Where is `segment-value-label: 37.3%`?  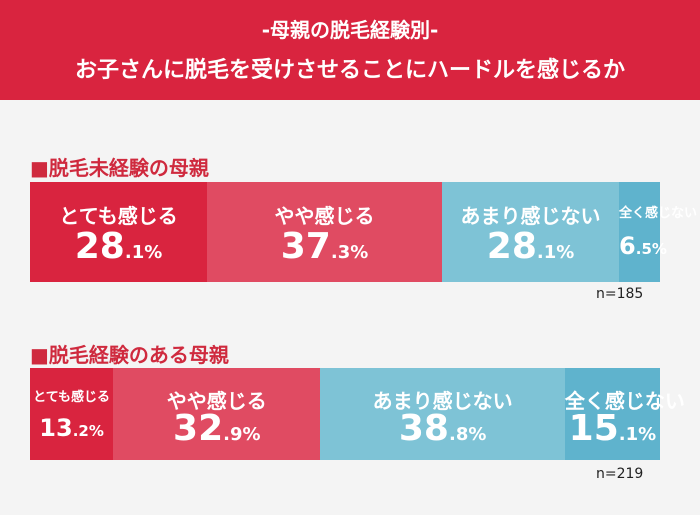 segment-value-label: 37.3% is located at coordinates (324, 246).